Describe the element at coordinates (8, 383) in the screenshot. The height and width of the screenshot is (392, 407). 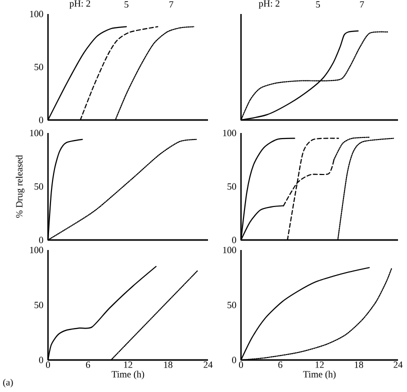
I see `text: (a)` at that location.